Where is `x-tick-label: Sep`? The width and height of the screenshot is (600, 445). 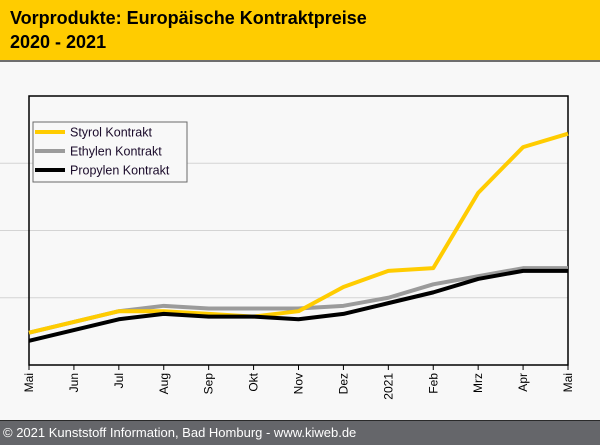
x-tick-label: Sep is located at coordinates (209, 384).